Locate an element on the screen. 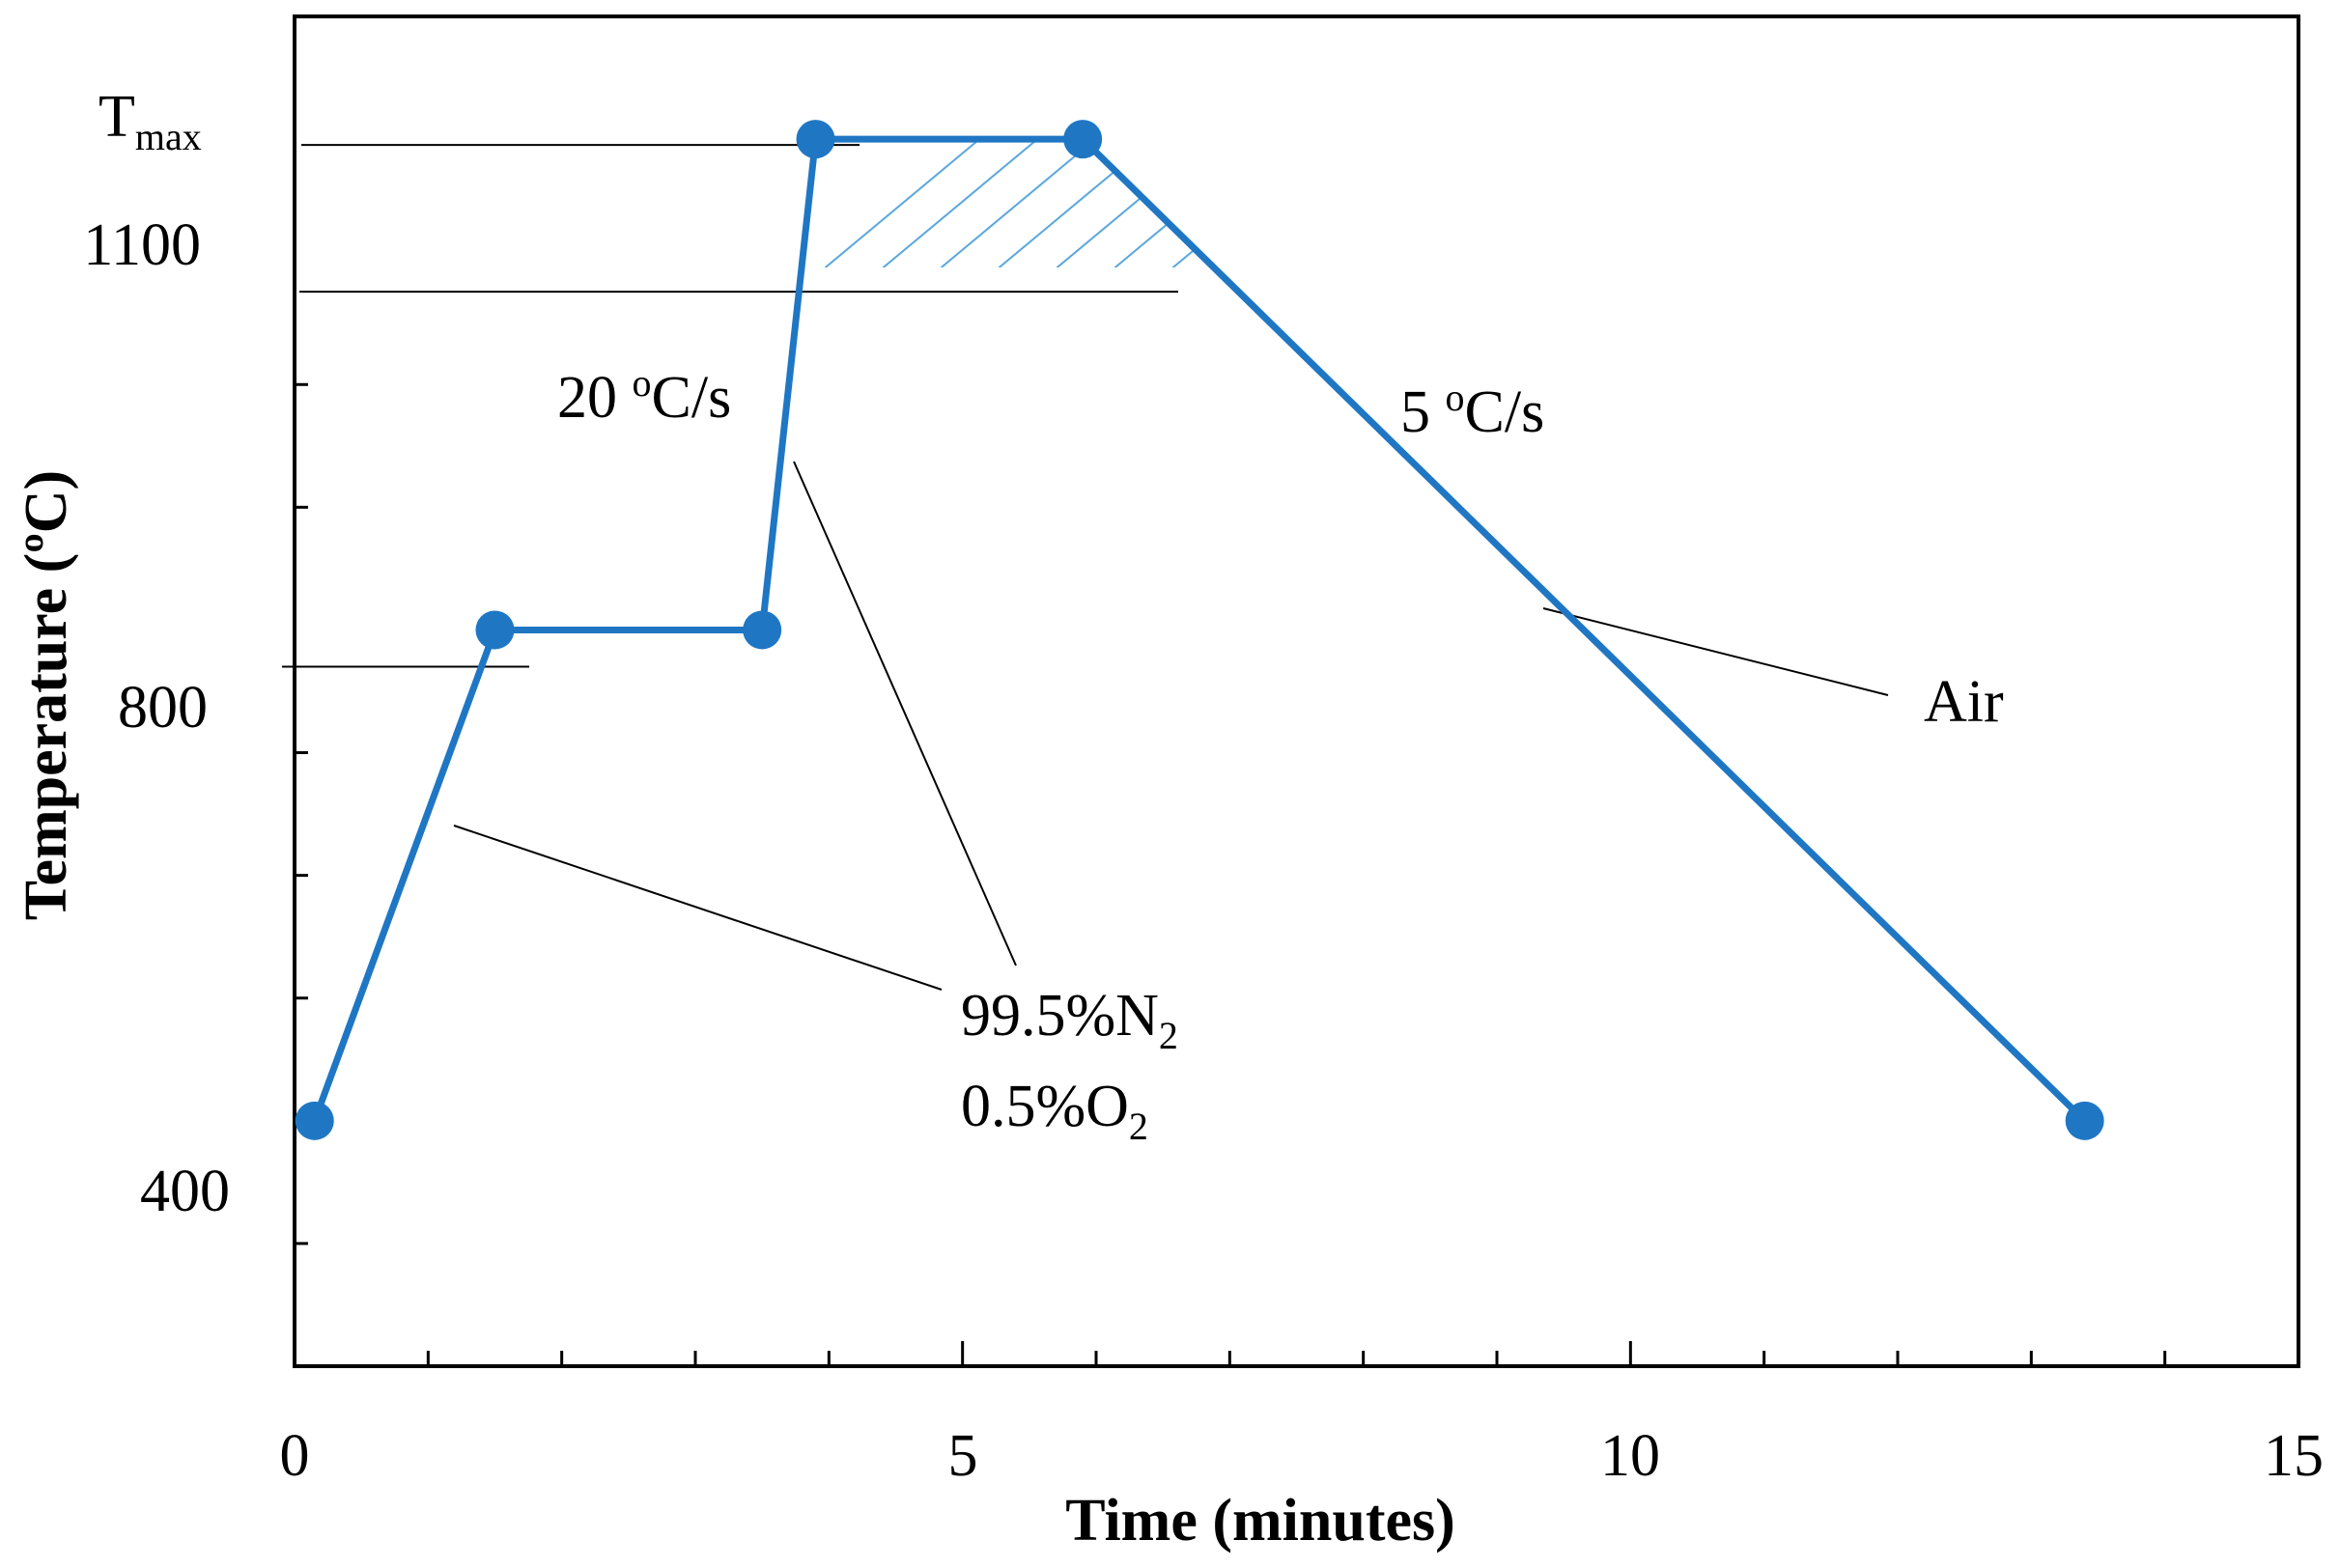 Image resolution: width=2340 pixels, height=1568 pixels. hatched-region is located at coordinates (1163, 204).